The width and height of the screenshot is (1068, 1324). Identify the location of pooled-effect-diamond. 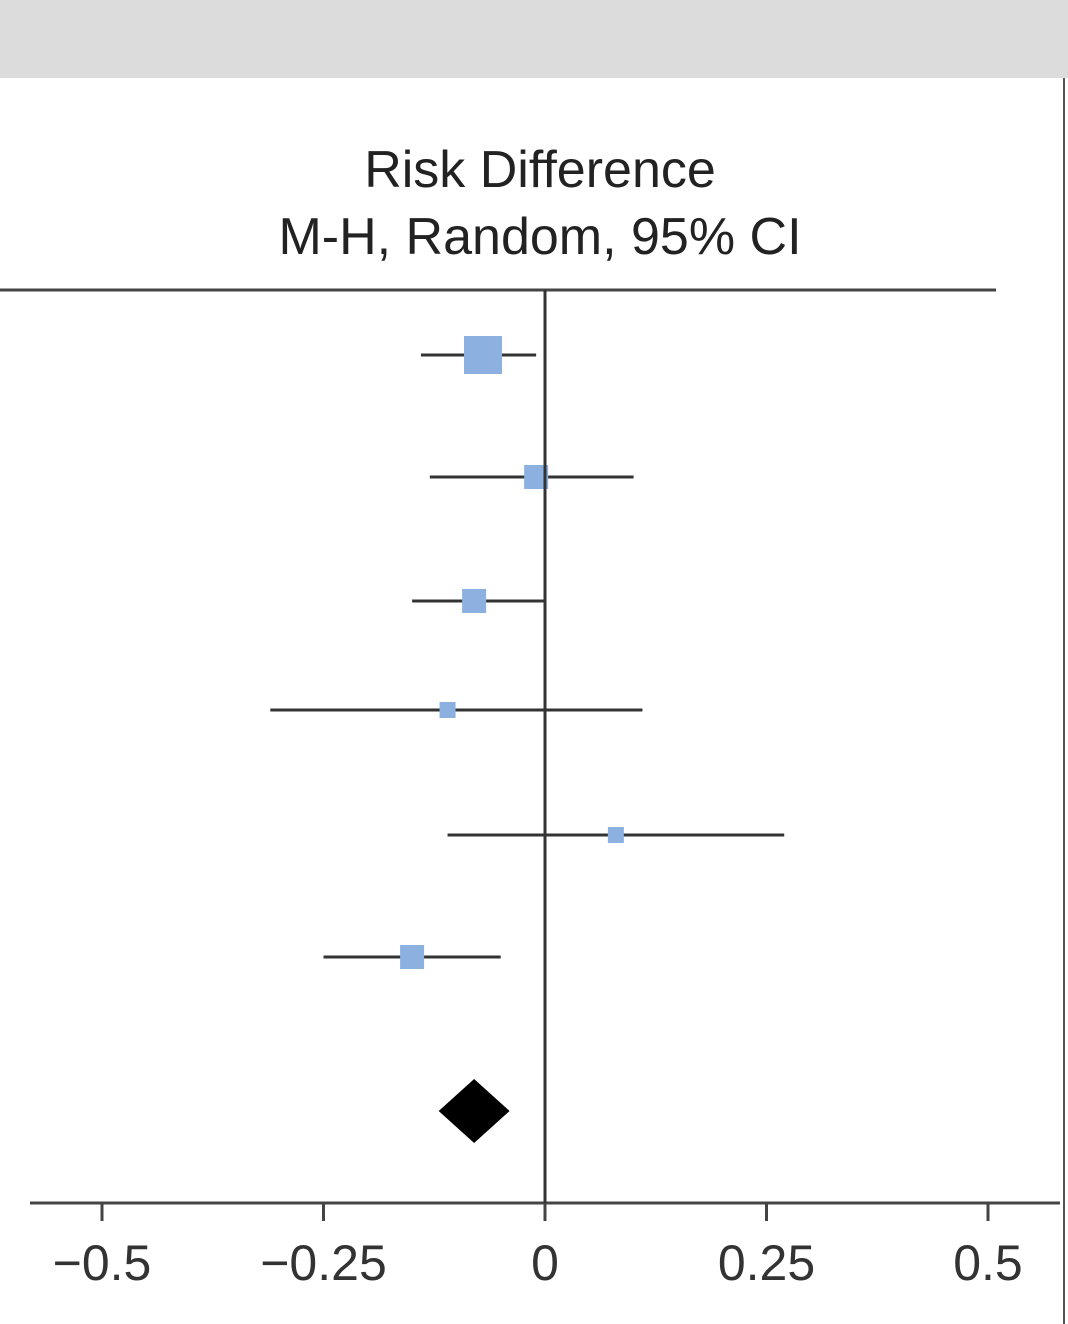
(474, 1111).